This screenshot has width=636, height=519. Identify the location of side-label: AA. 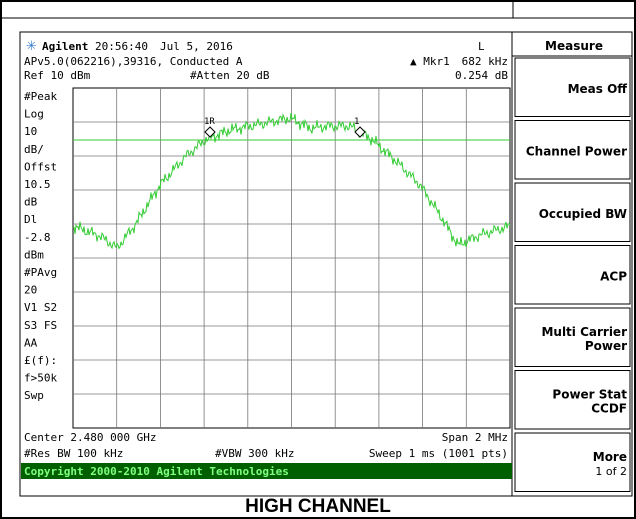
(31, 342).